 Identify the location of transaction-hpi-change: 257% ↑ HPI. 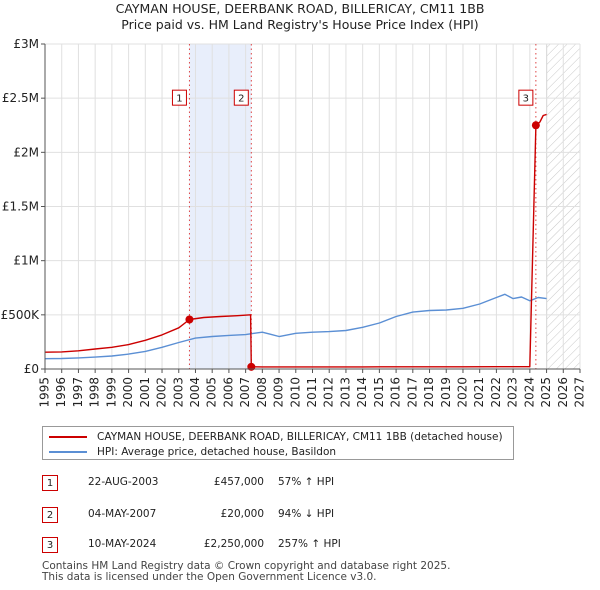
(309, 544).